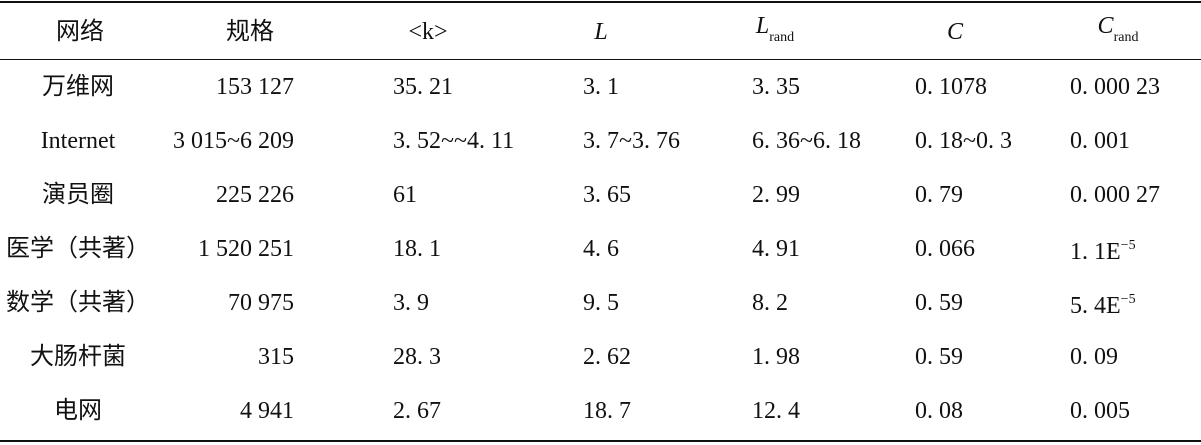 Image resolution: width=1201 pixels, height=445 pixels. I want to click on header-cell: C, so click(955, 32).